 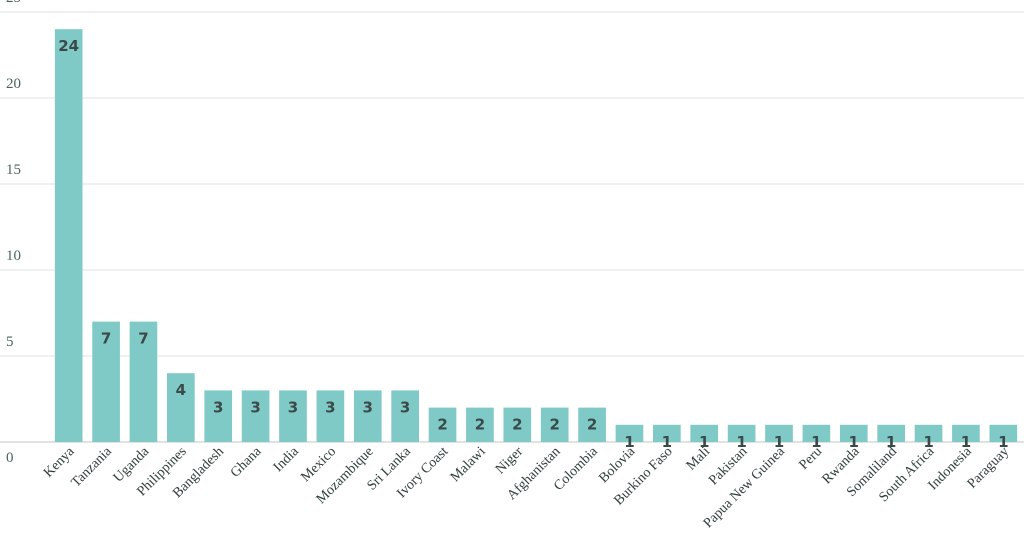 What do you see at coordinates (13, 3) in the screenshot?
I see `y-tick-label: 25` at bounding box center [13, 3].